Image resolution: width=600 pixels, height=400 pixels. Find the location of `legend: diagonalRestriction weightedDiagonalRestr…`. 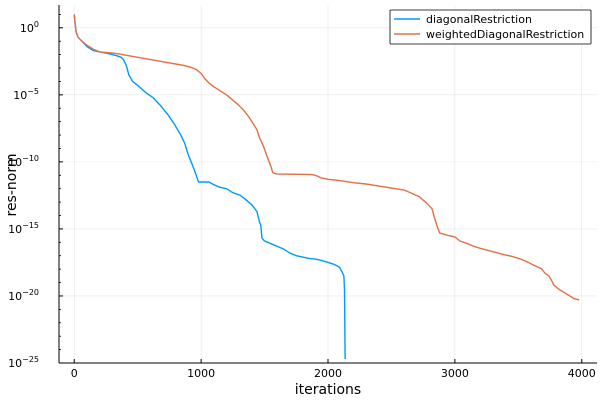

legend: diagonalRestriction weightedDiagonalRestr… is located at coordinates (490, 27).